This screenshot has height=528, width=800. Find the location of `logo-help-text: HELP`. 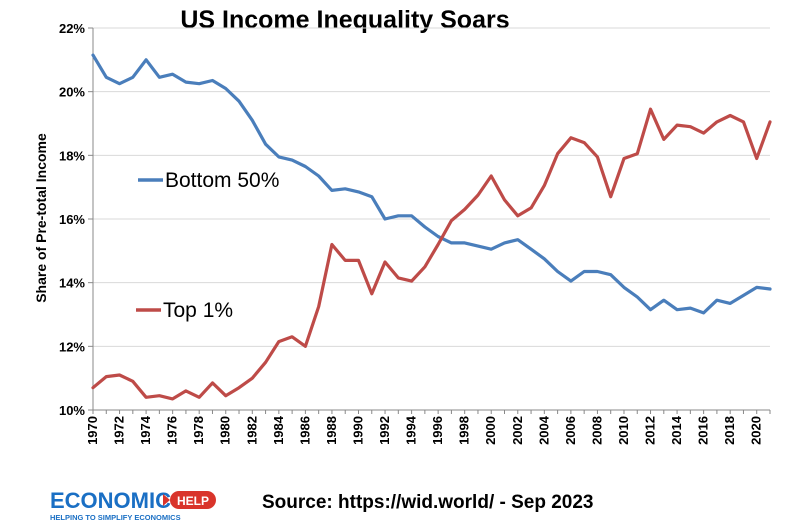

logo-help-text: HELP is located at coordinates (193, 501).